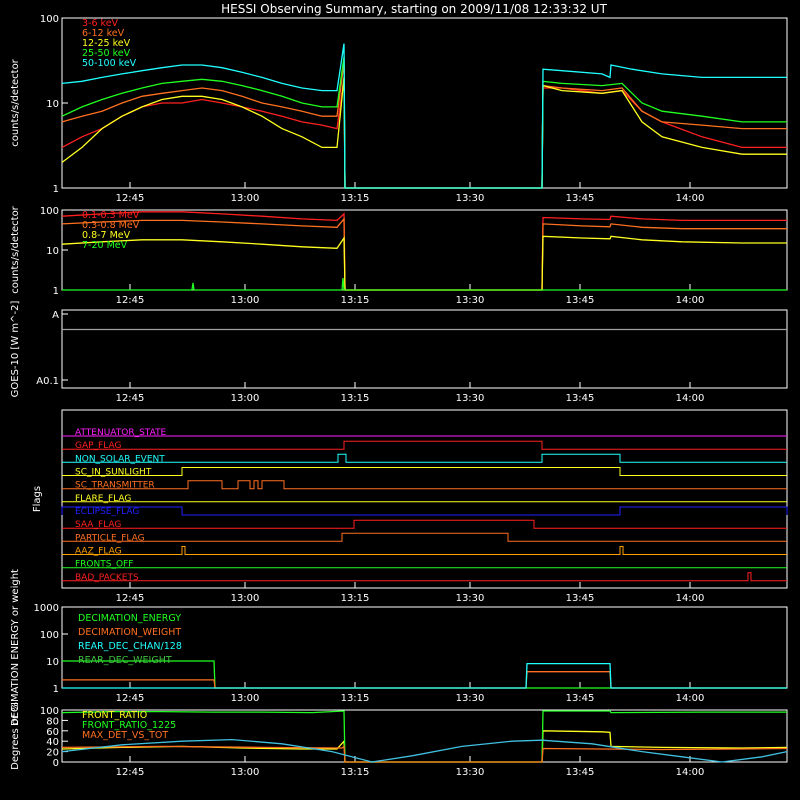 The image size is (800, 800). I want to click on panel-5-ytick-label: 1000, so click(46, 608).